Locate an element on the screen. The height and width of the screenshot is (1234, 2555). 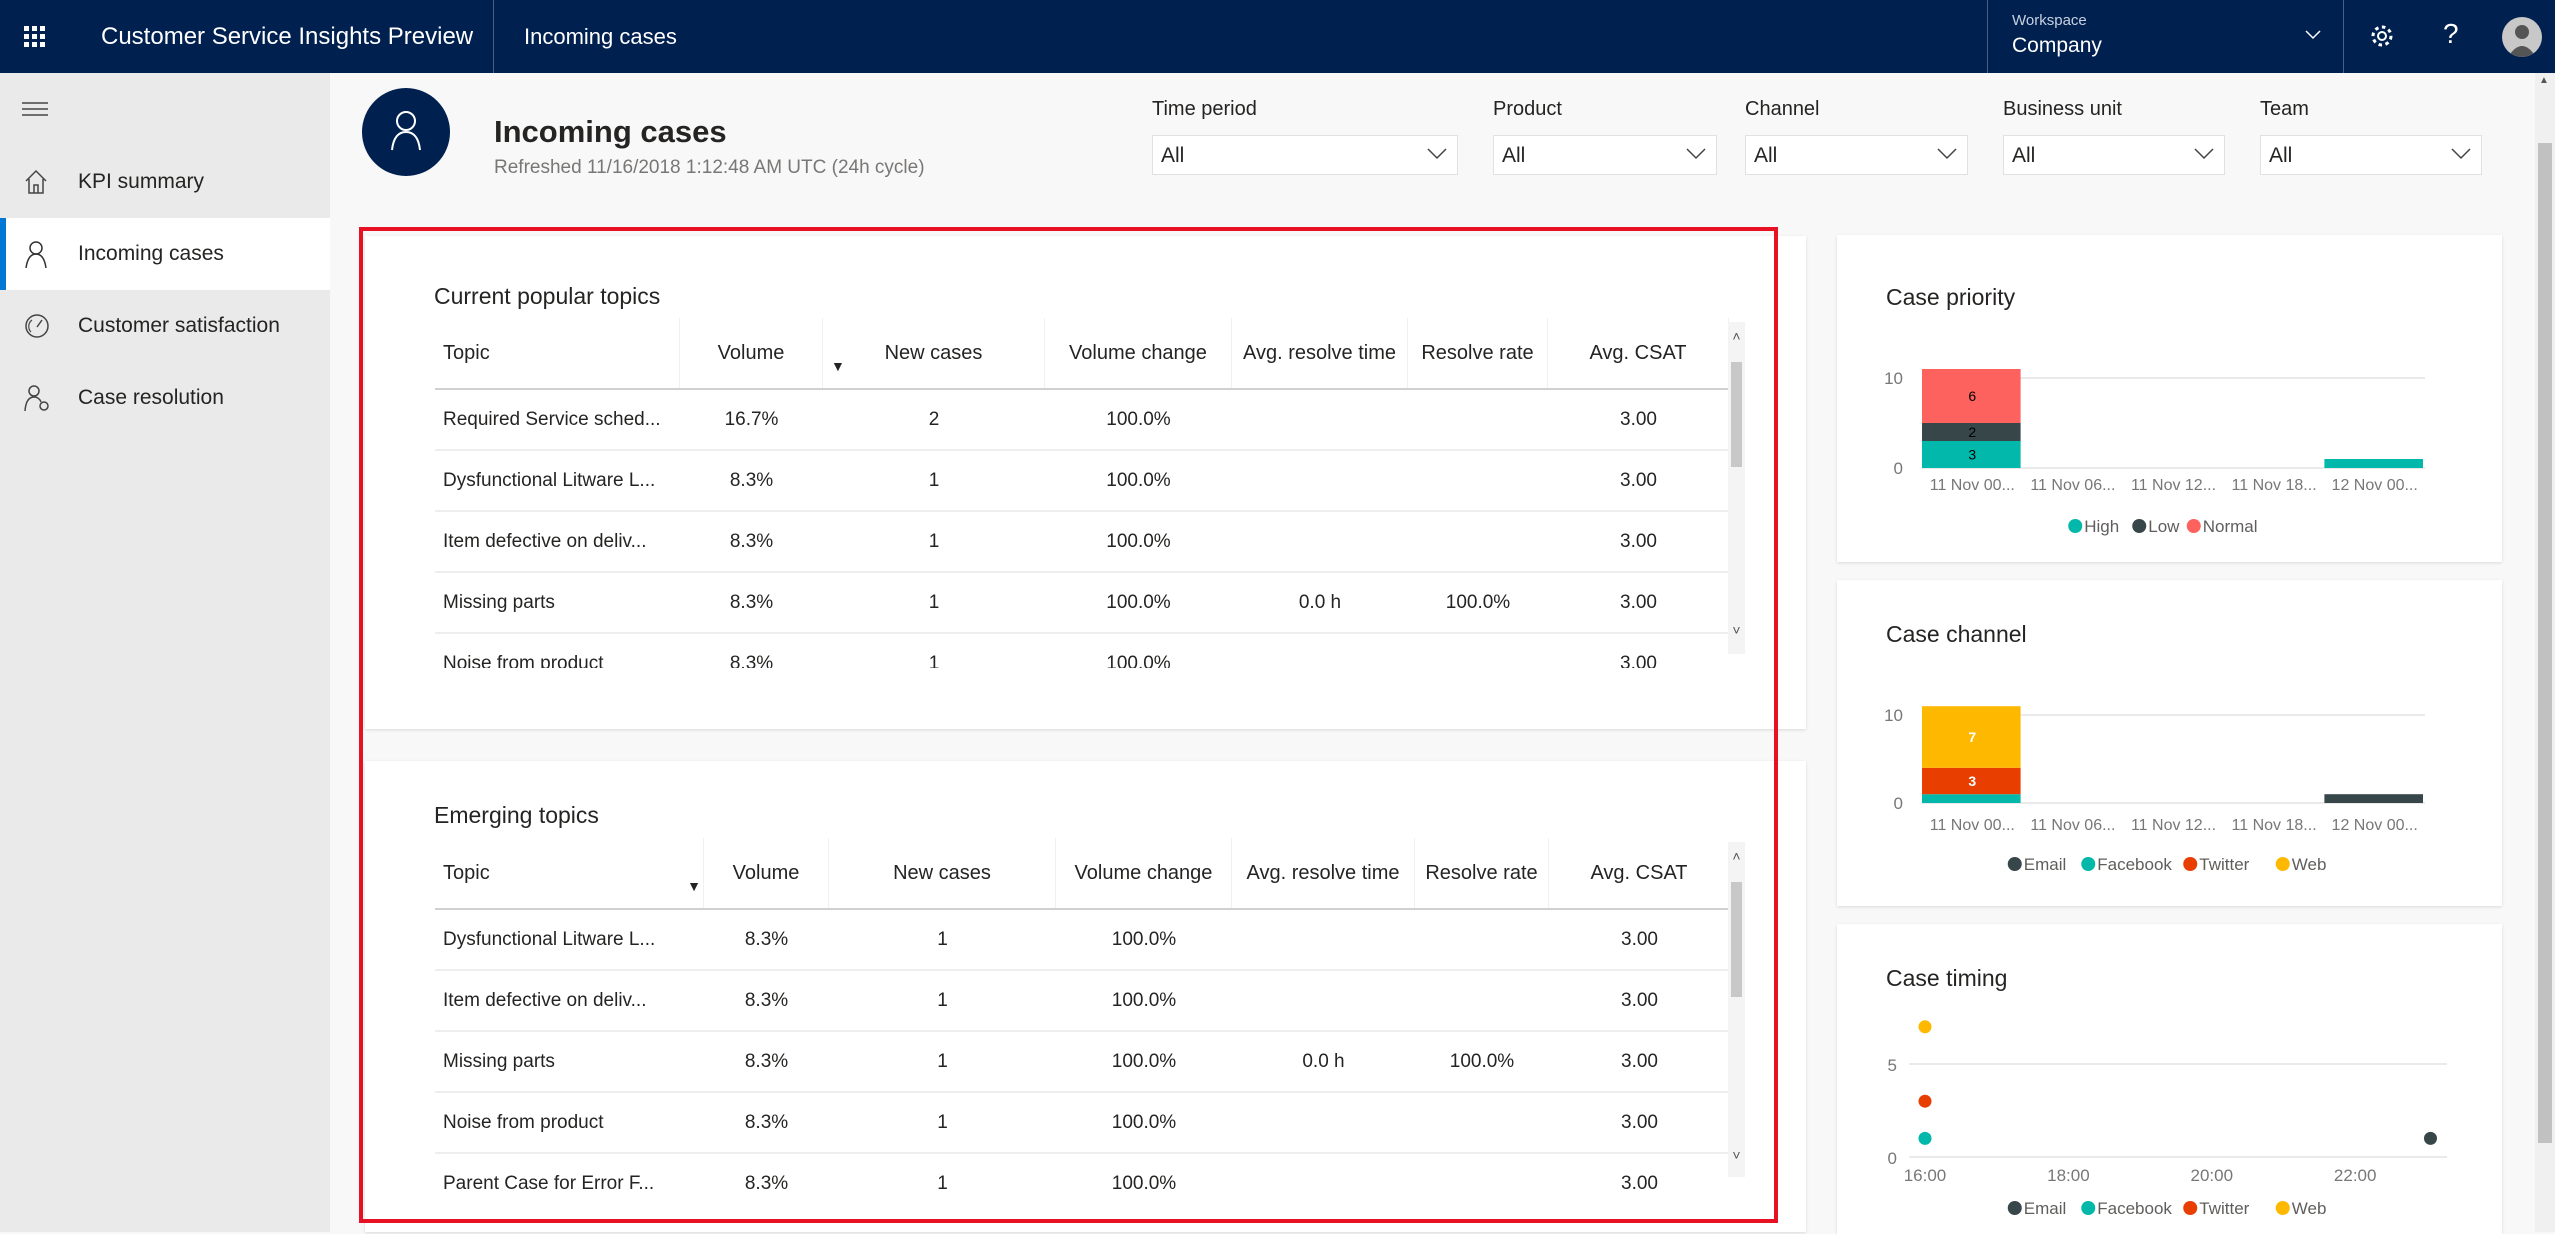
point-facebook is located at coordinates (1925, 1138).